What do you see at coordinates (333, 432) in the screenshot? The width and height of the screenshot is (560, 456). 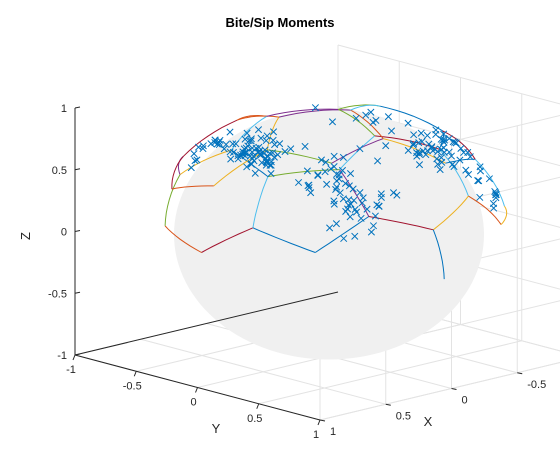 I see `x-tick-label: 1` at bounding box center [333, 432].